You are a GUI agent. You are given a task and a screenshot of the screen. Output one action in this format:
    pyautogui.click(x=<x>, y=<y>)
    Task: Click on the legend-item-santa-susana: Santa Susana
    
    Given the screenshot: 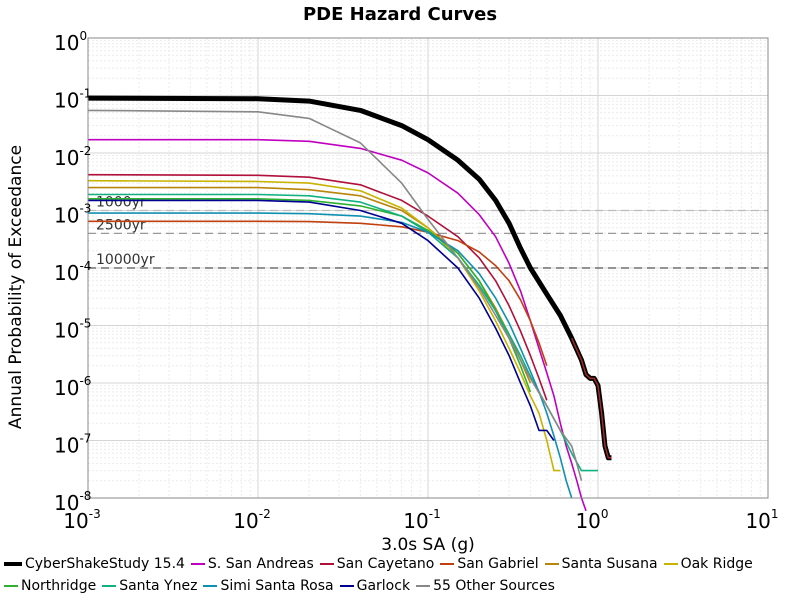 What is the action you would take?
    pyautogui.click(x=601, y=564)
    